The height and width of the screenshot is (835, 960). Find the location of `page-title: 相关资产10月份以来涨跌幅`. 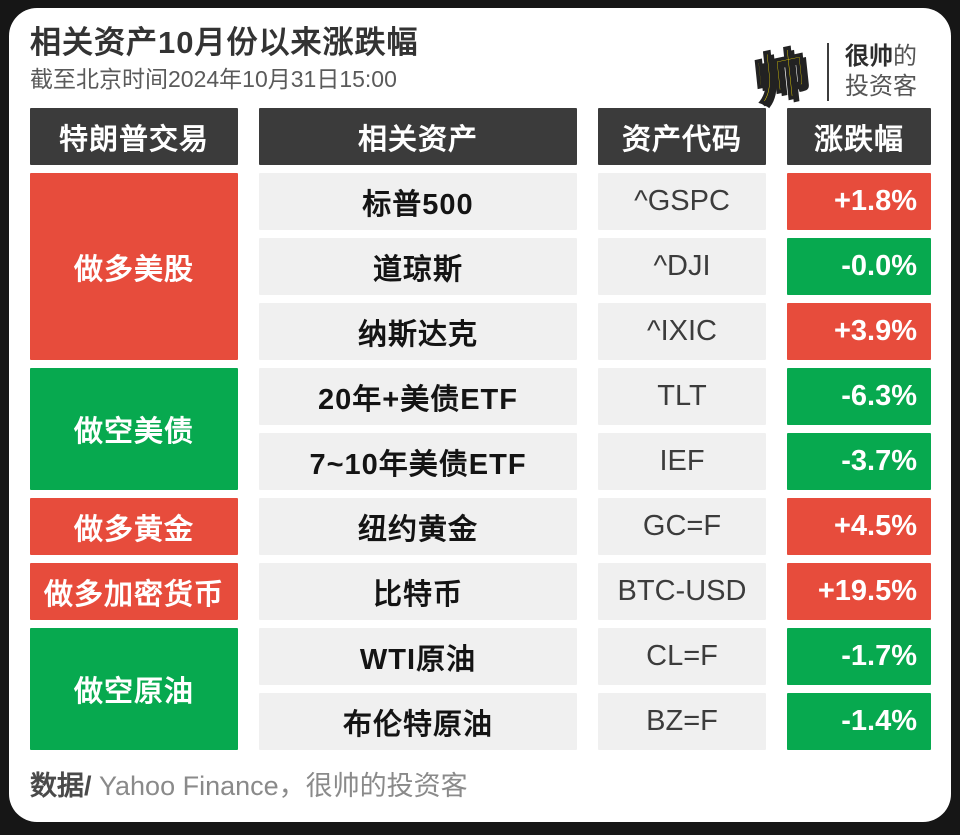

page-title: 相关资产10月份以来涨跌幅 is located at coordinates (224, 42).